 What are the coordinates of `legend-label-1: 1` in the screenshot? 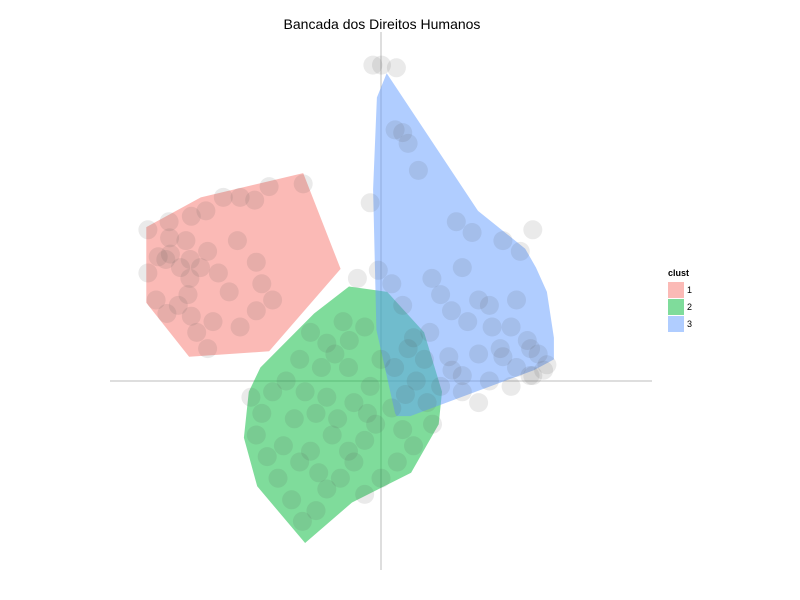 It's located at (689, 290).